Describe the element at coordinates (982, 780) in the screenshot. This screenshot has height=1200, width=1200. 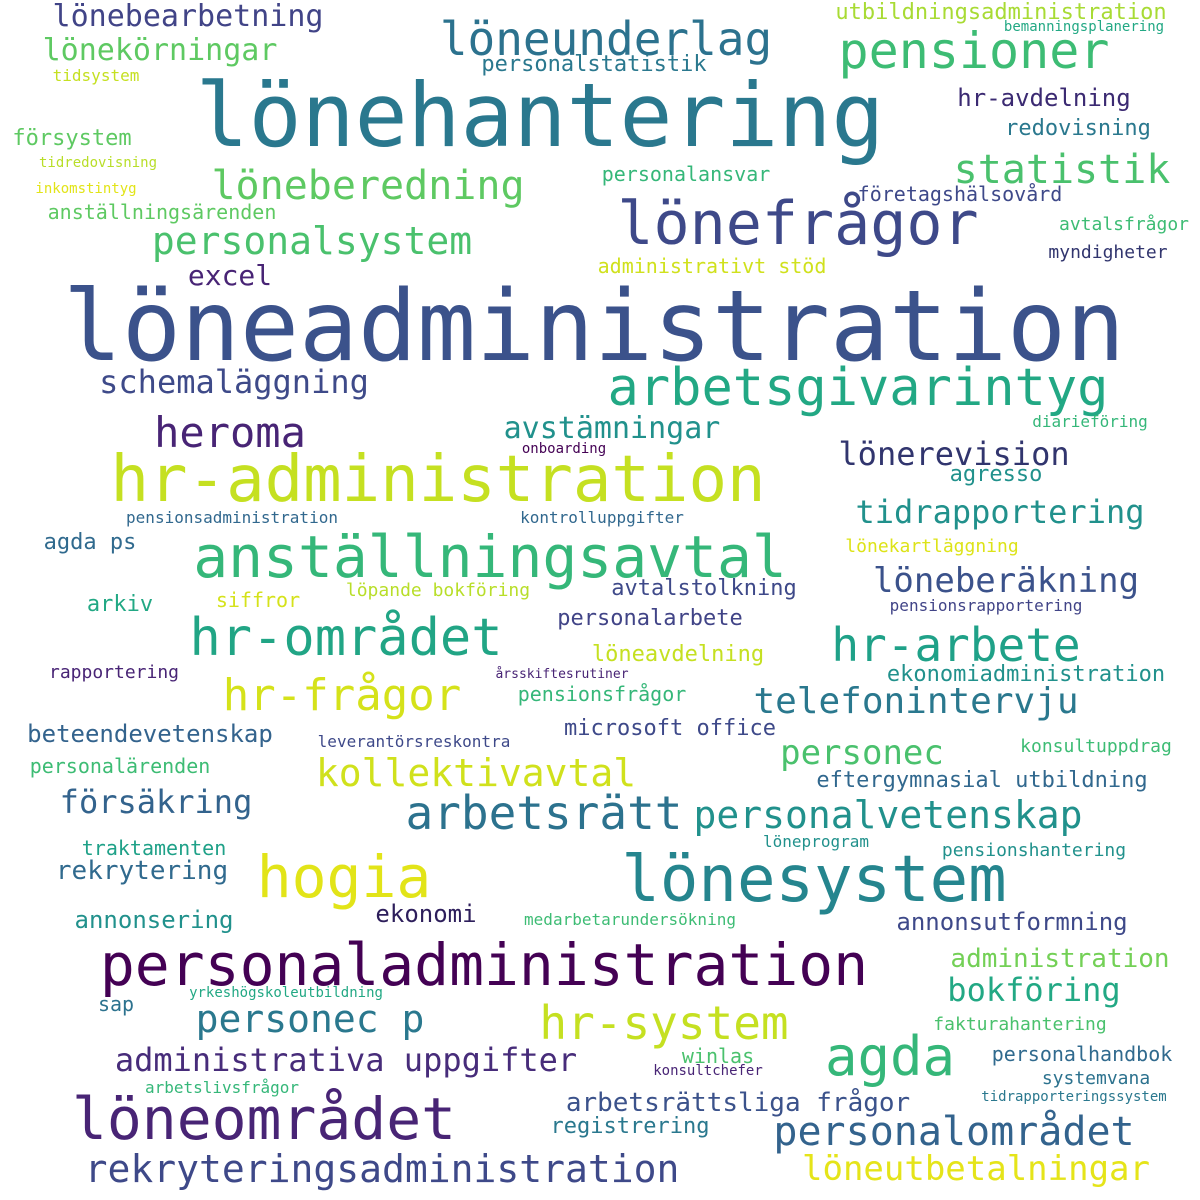
I see `word-eftergymnasial-utbildning: eftergymnasial utbildning` at that location.